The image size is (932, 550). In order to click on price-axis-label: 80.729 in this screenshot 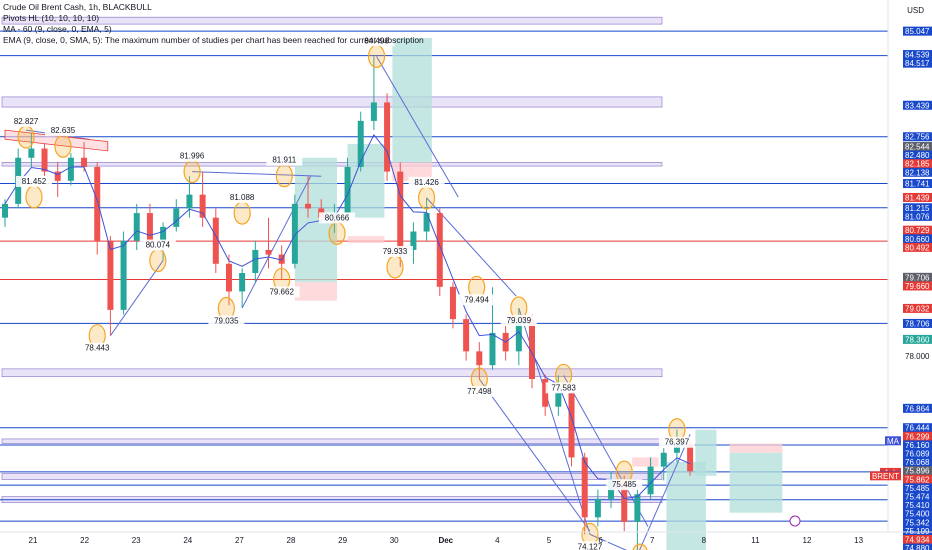, I will do `click(917, 230)`.